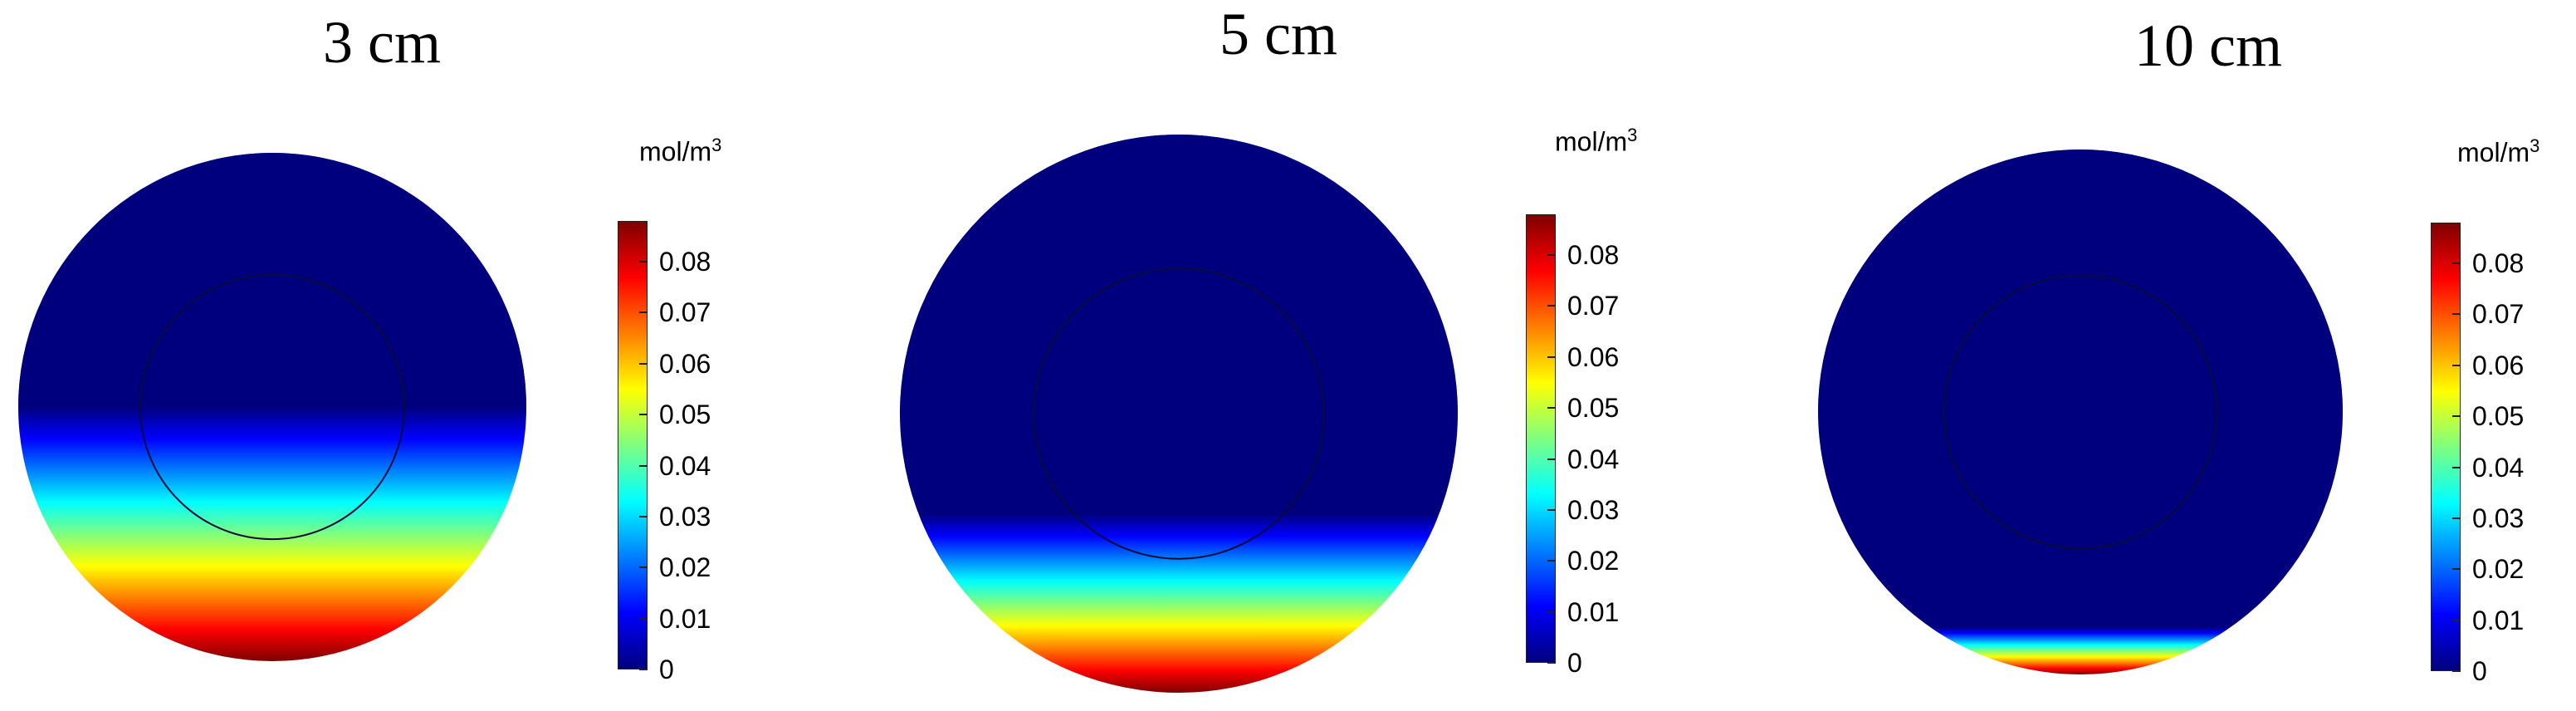 The height and width of the screenshot is (711, 2576). What do you see at coordinates (2498, 151) in the screenshot?
I see `colorbar-unit-label-3: mol/m3` at bounding box center [2498, 151].